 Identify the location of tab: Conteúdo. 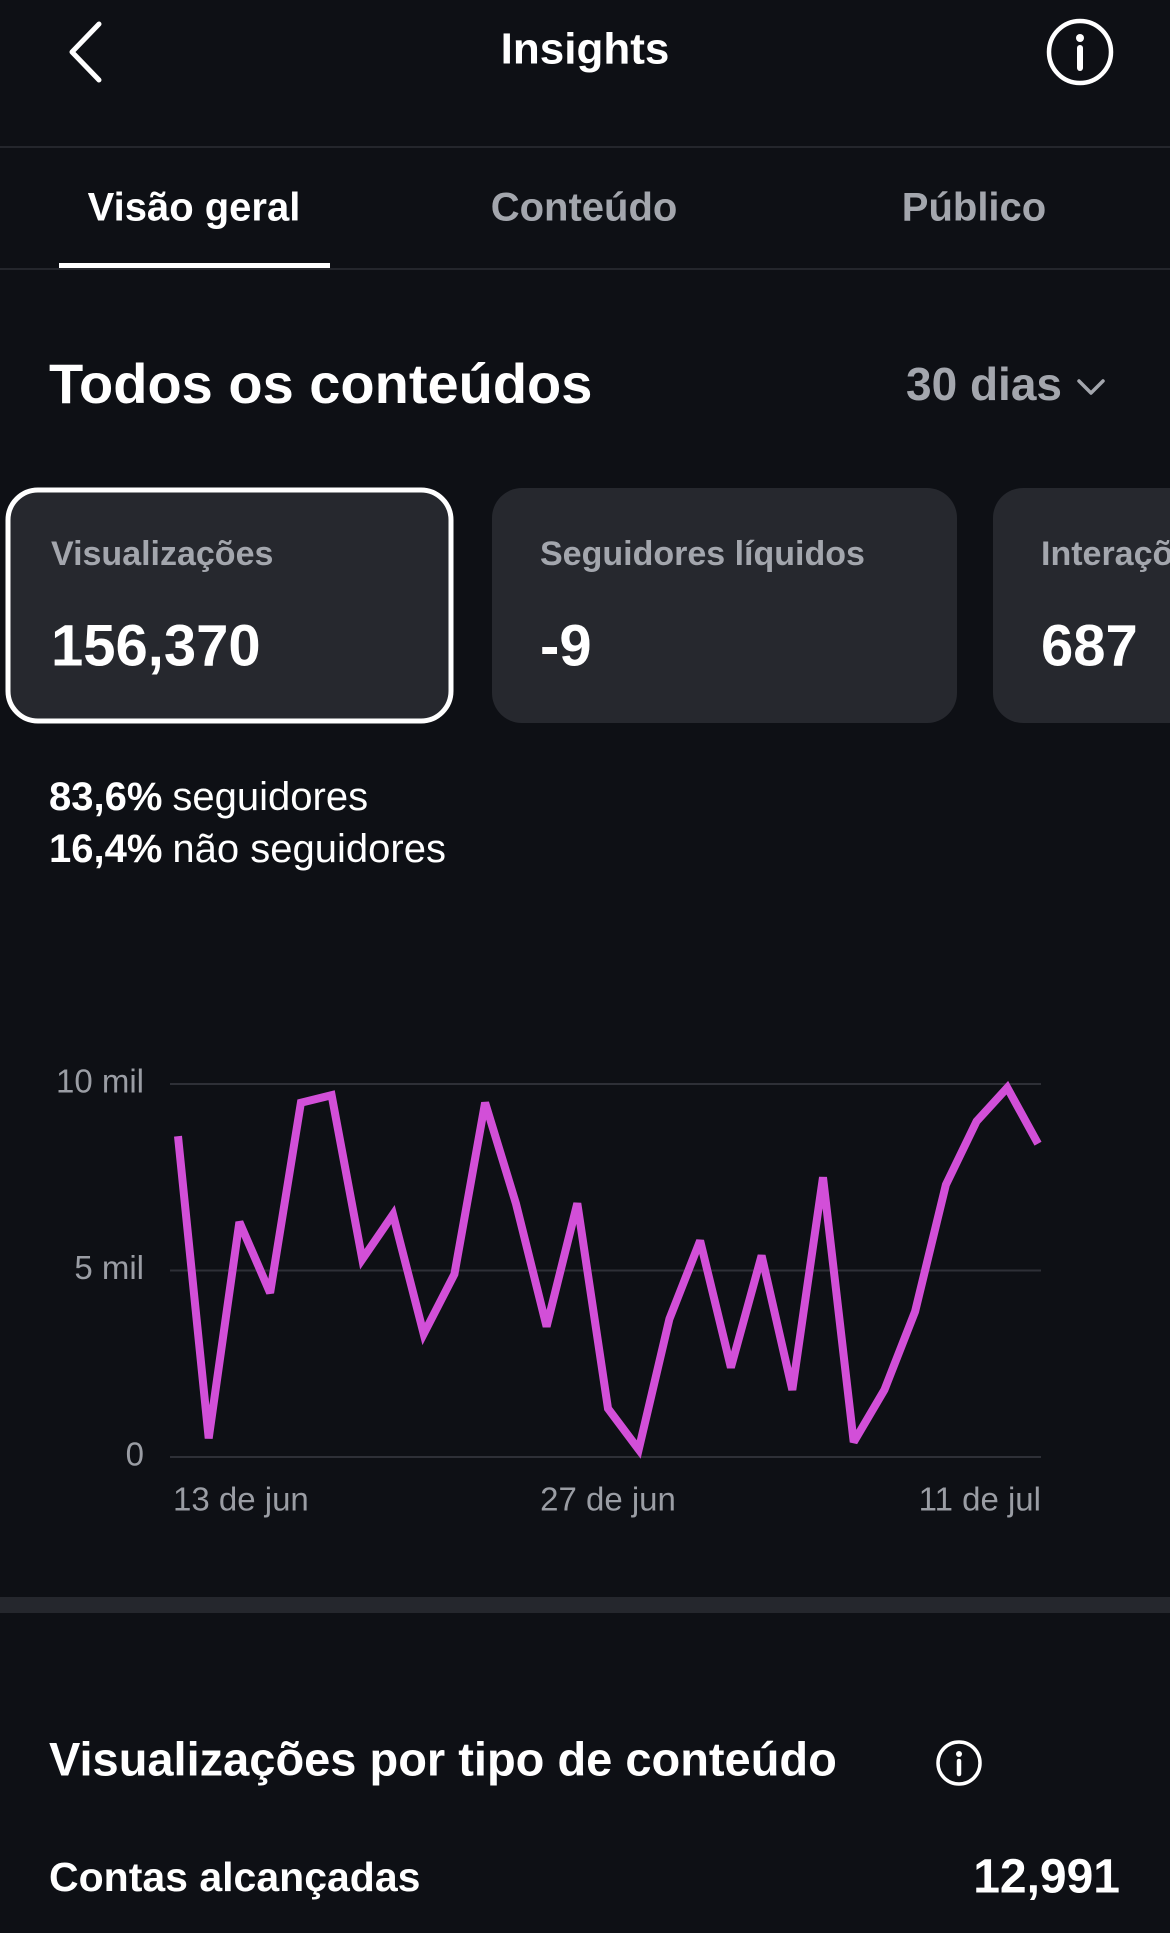
(584, 208).